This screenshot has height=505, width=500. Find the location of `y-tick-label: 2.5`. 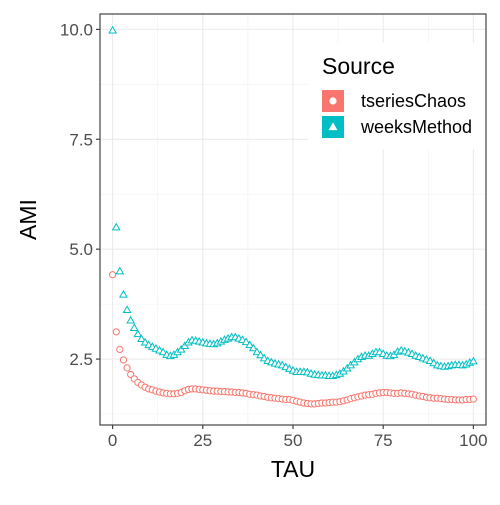

y-tick-label: 2.5 is located at coordinates (81, 359).